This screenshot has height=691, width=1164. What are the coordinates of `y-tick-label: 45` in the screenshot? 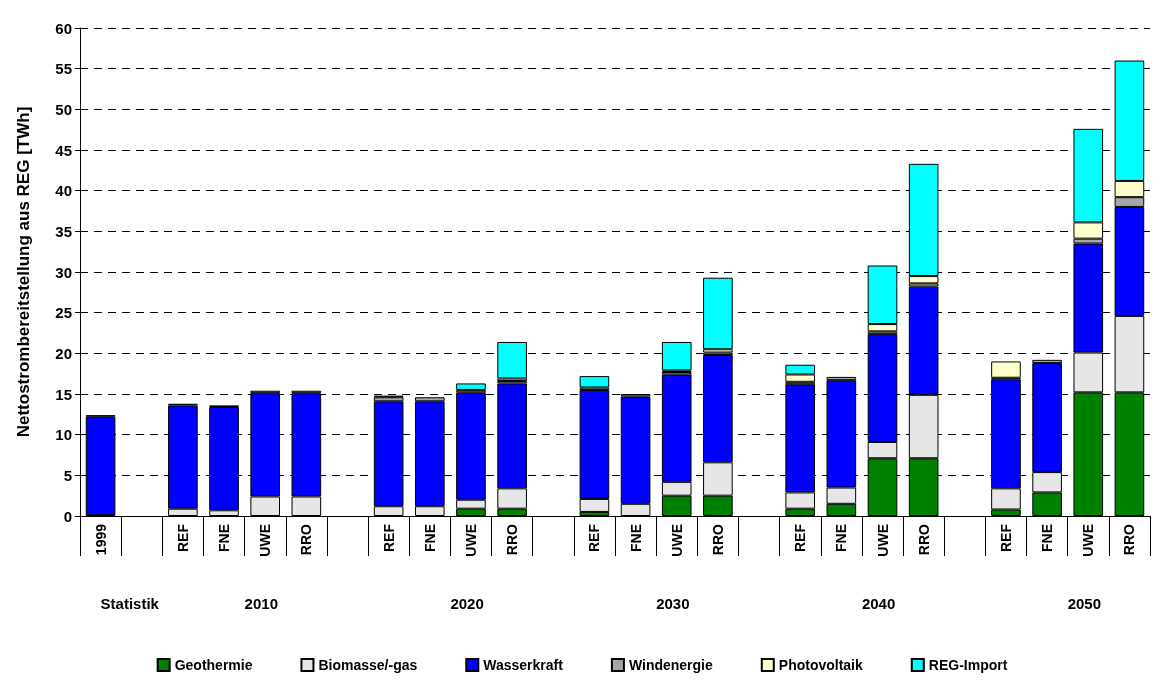 It's located at (63, 150).